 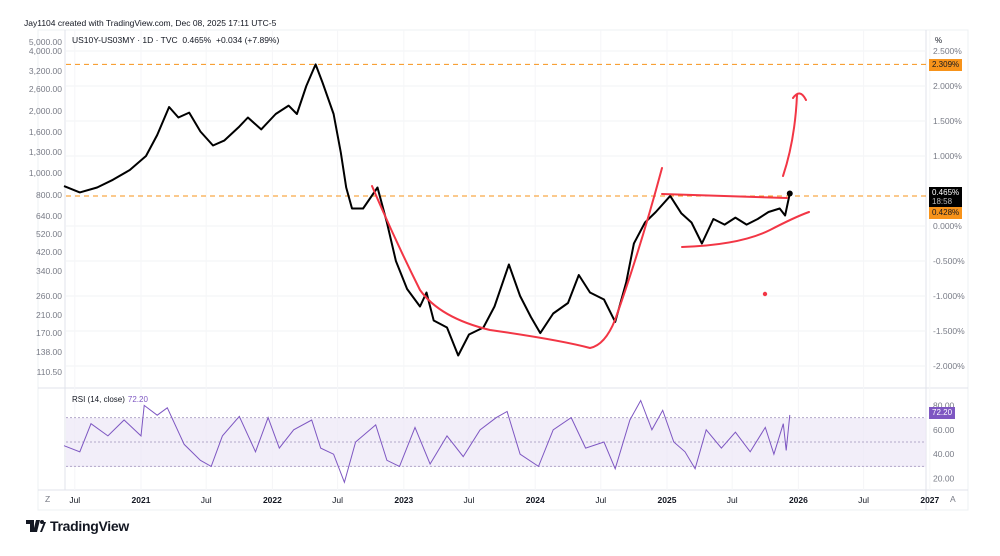 I want to click on left-tick-label: 1,000.00, so click(x=45, y=173).